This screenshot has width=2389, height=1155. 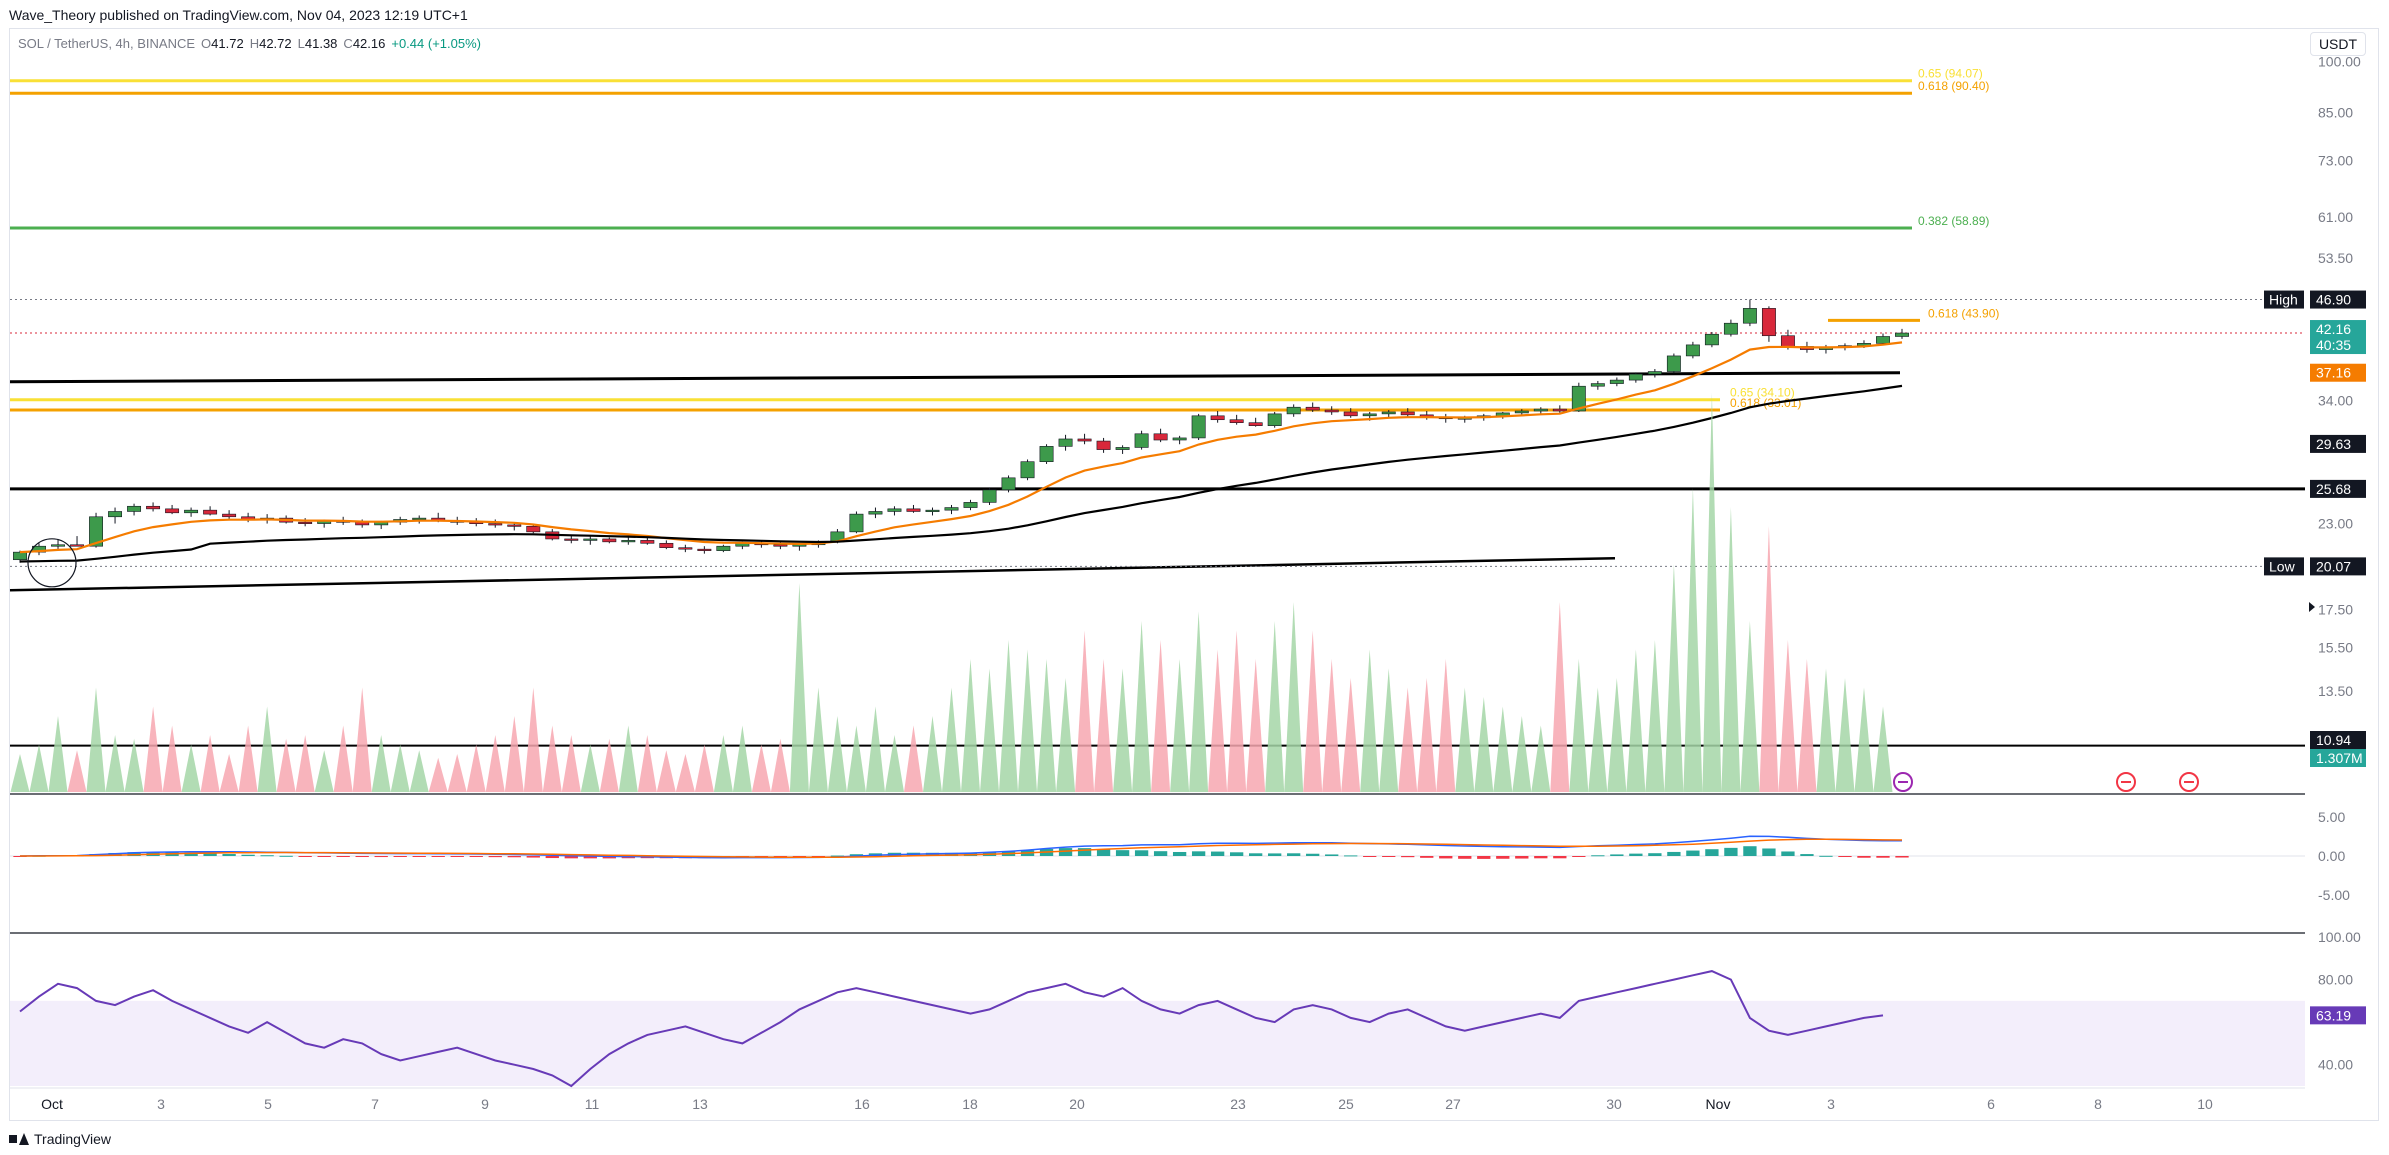 What do you see at coordinates (2205, 1104) in the screenshot?
I see `time-axis-label: 10` at bounding box center [2205, 1104].